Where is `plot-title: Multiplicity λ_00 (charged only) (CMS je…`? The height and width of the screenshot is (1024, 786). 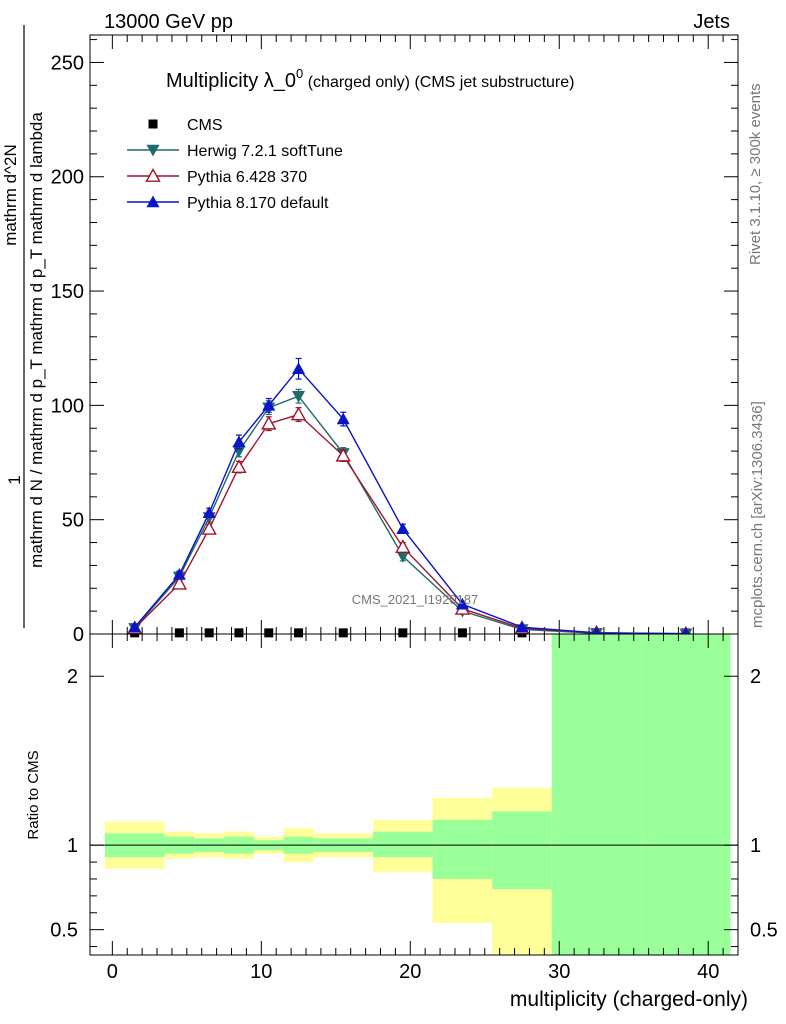
plot-title: Multiplicity λ_00 (charged only) (CMS je… is located at coordinates (370, 79).